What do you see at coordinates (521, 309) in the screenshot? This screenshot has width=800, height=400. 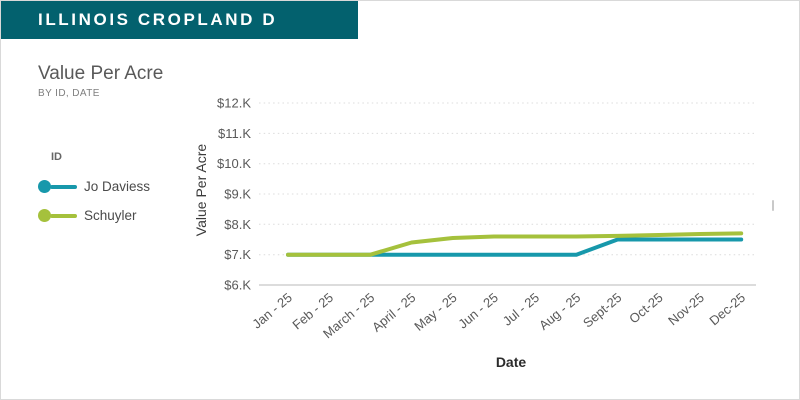 I see `x-tick-label: Jul - 25` at bounding box center [521, 309].